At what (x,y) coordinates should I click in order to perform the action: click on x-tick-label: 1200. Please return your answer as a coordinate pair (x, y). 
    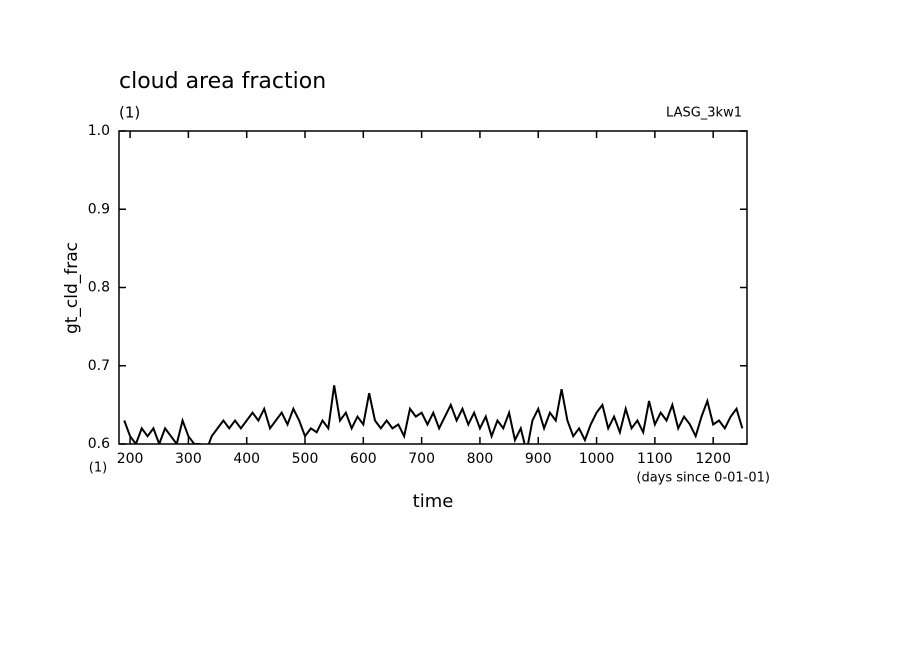
    Looking at the image, I should click on (713, 459).